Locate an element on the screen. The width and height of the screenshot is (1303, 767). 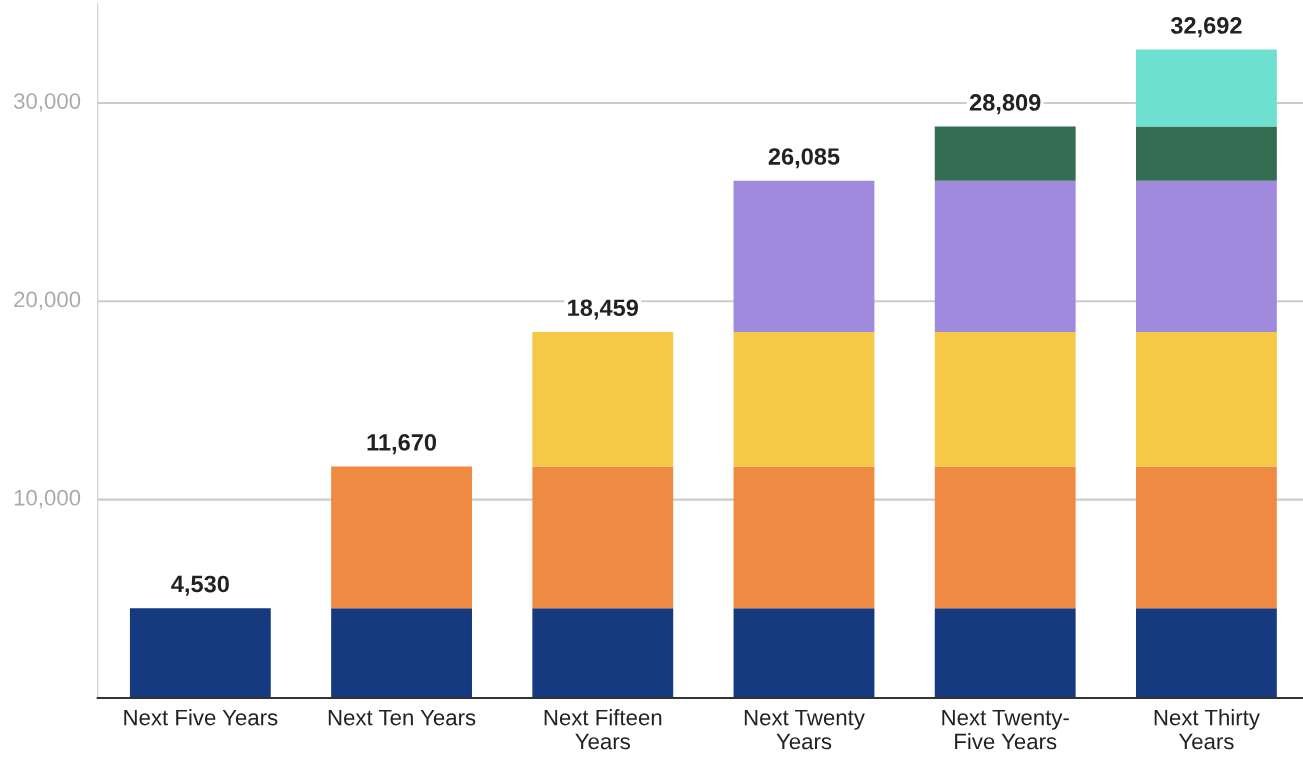
x-tick-label: Next Fifteen Years is located at coordinates (603, 729).